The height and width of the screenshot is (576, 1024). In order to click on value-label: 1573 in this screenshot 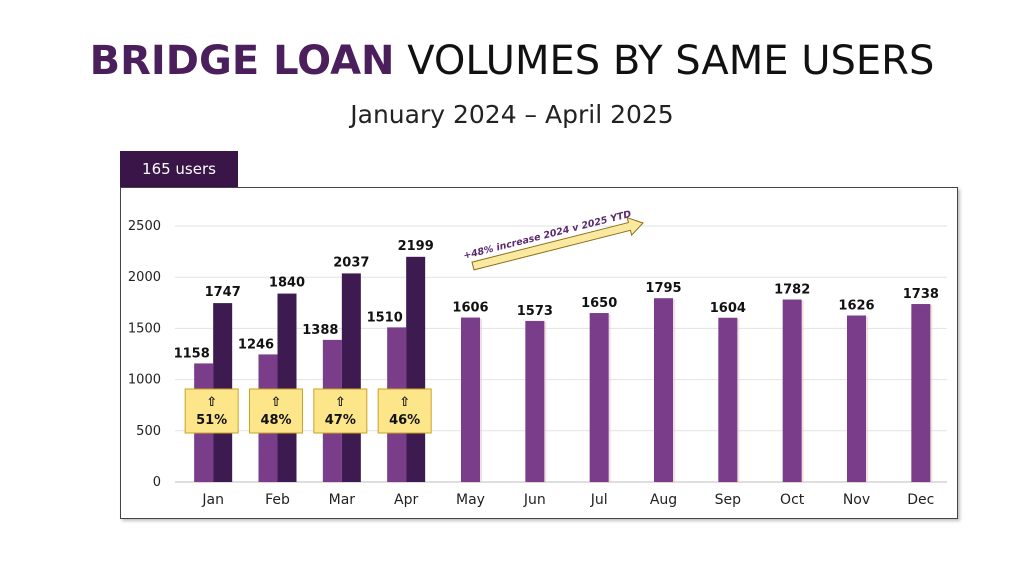, I will do `click(535, 311)`.